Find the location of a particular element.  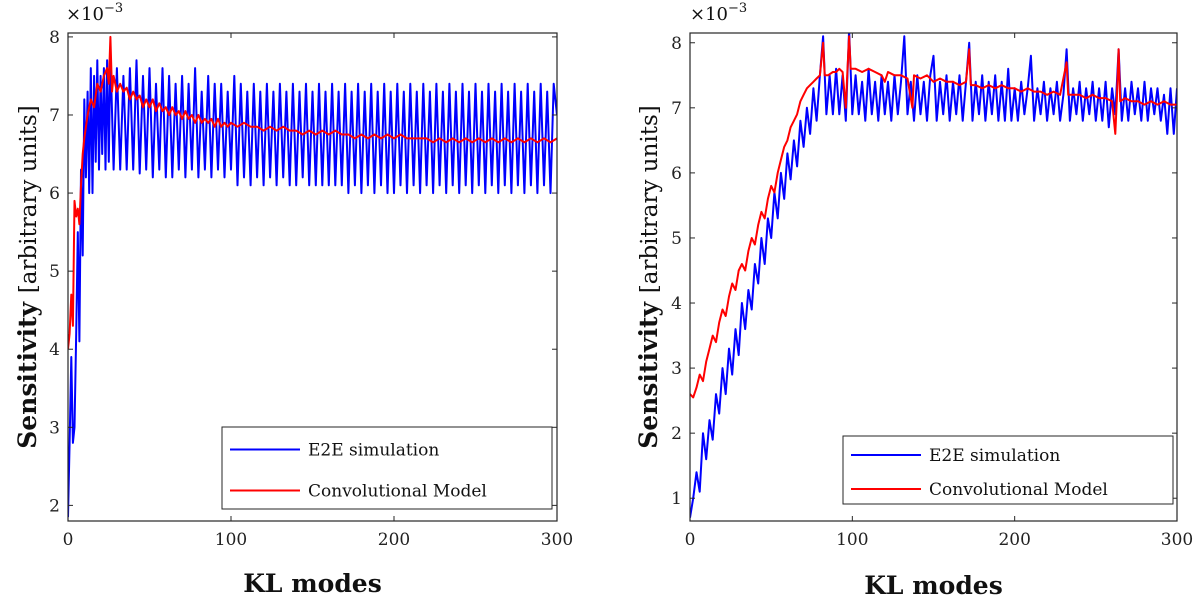

y-tick-label: 1 is located at coordinates (676, 499).